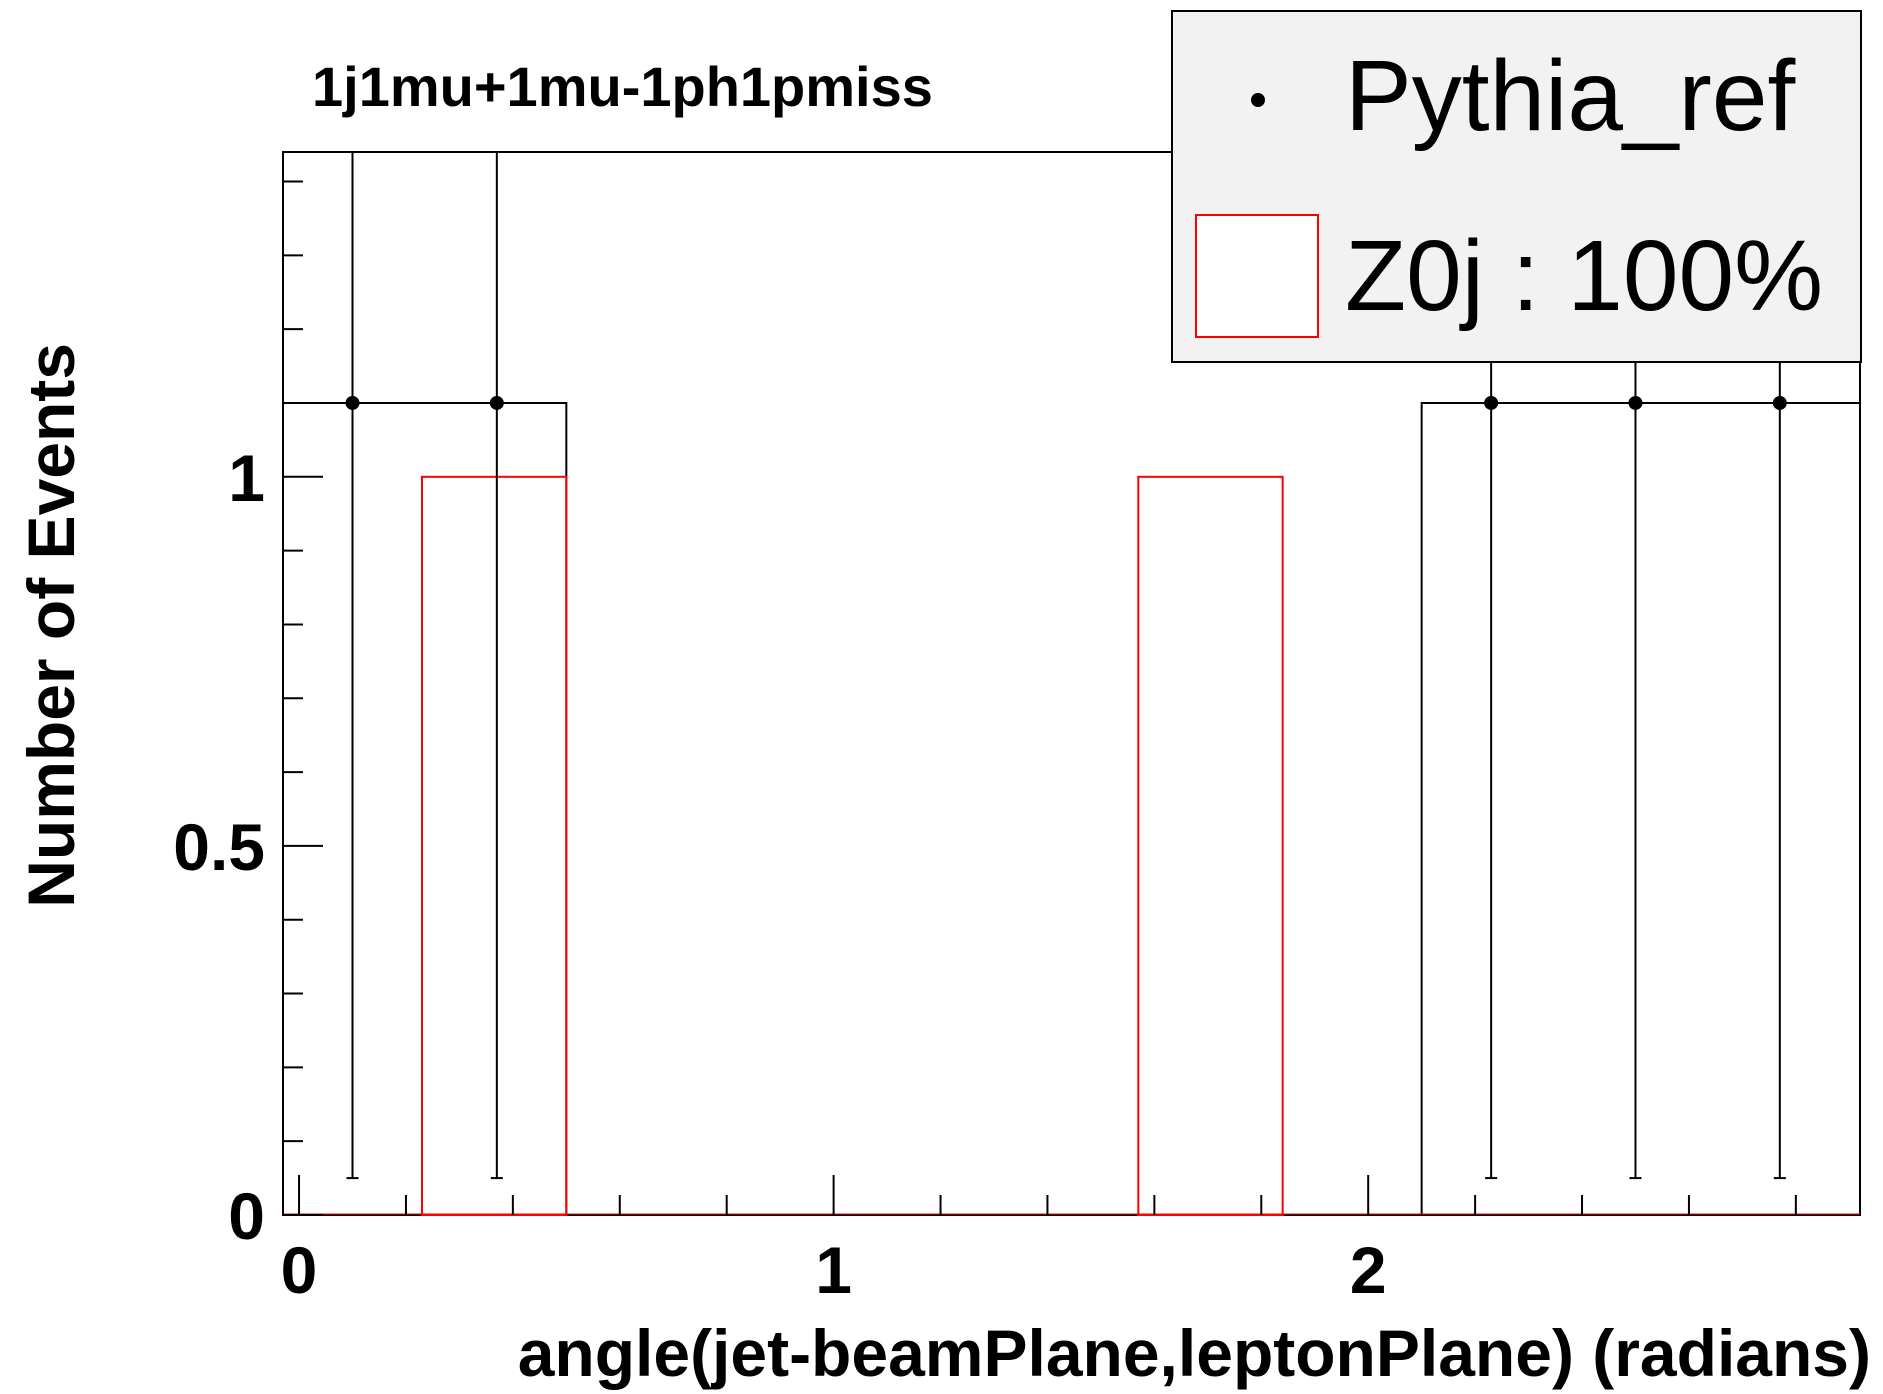  I want to click on y-tick-label: 0.5, so click(219, 847).